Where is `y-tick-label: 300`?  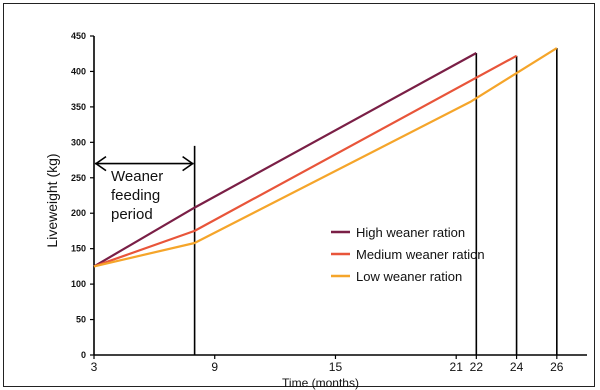 y-tick-label: 300 is located at coordinates (78, 142).